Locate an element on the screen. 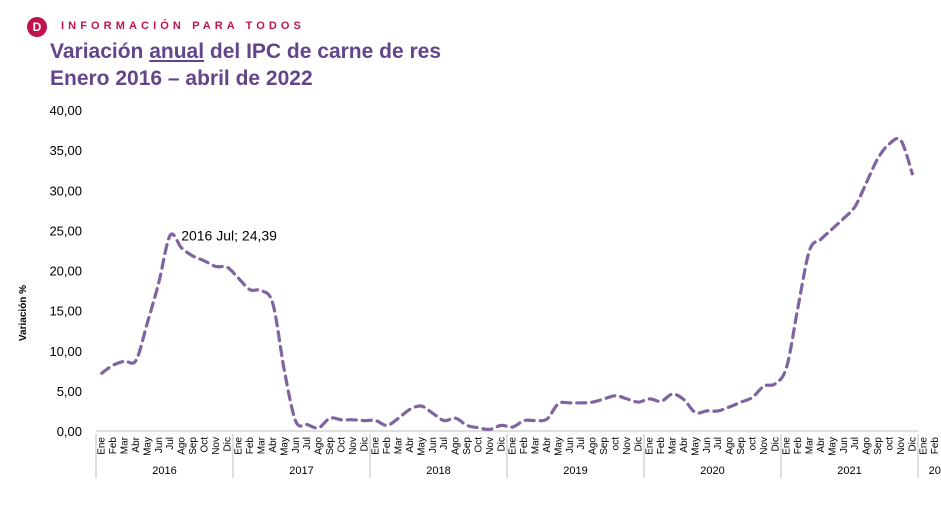  subtitle: Enero 2016 – abril de 2022 is located at coordinates (181, 78).